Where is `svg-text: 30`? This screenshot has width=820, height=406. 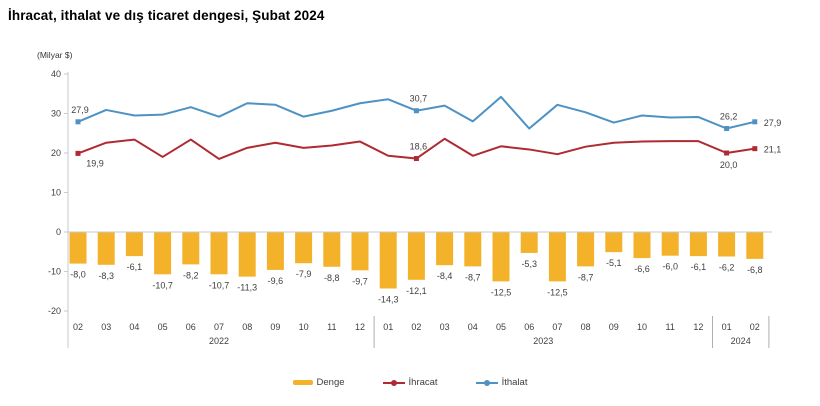
svg-text: 30 is located at coordinates (56, 114).